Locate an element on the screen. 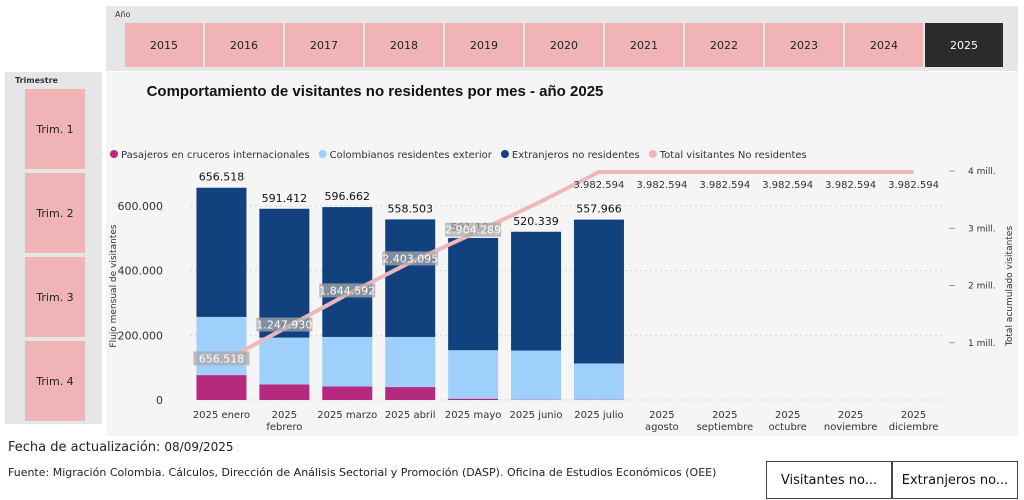 Image resolution: width=1024 pixels, height=500 pixels. legend-item: Total visitantes No residentes is located at coordinates (733, 155).